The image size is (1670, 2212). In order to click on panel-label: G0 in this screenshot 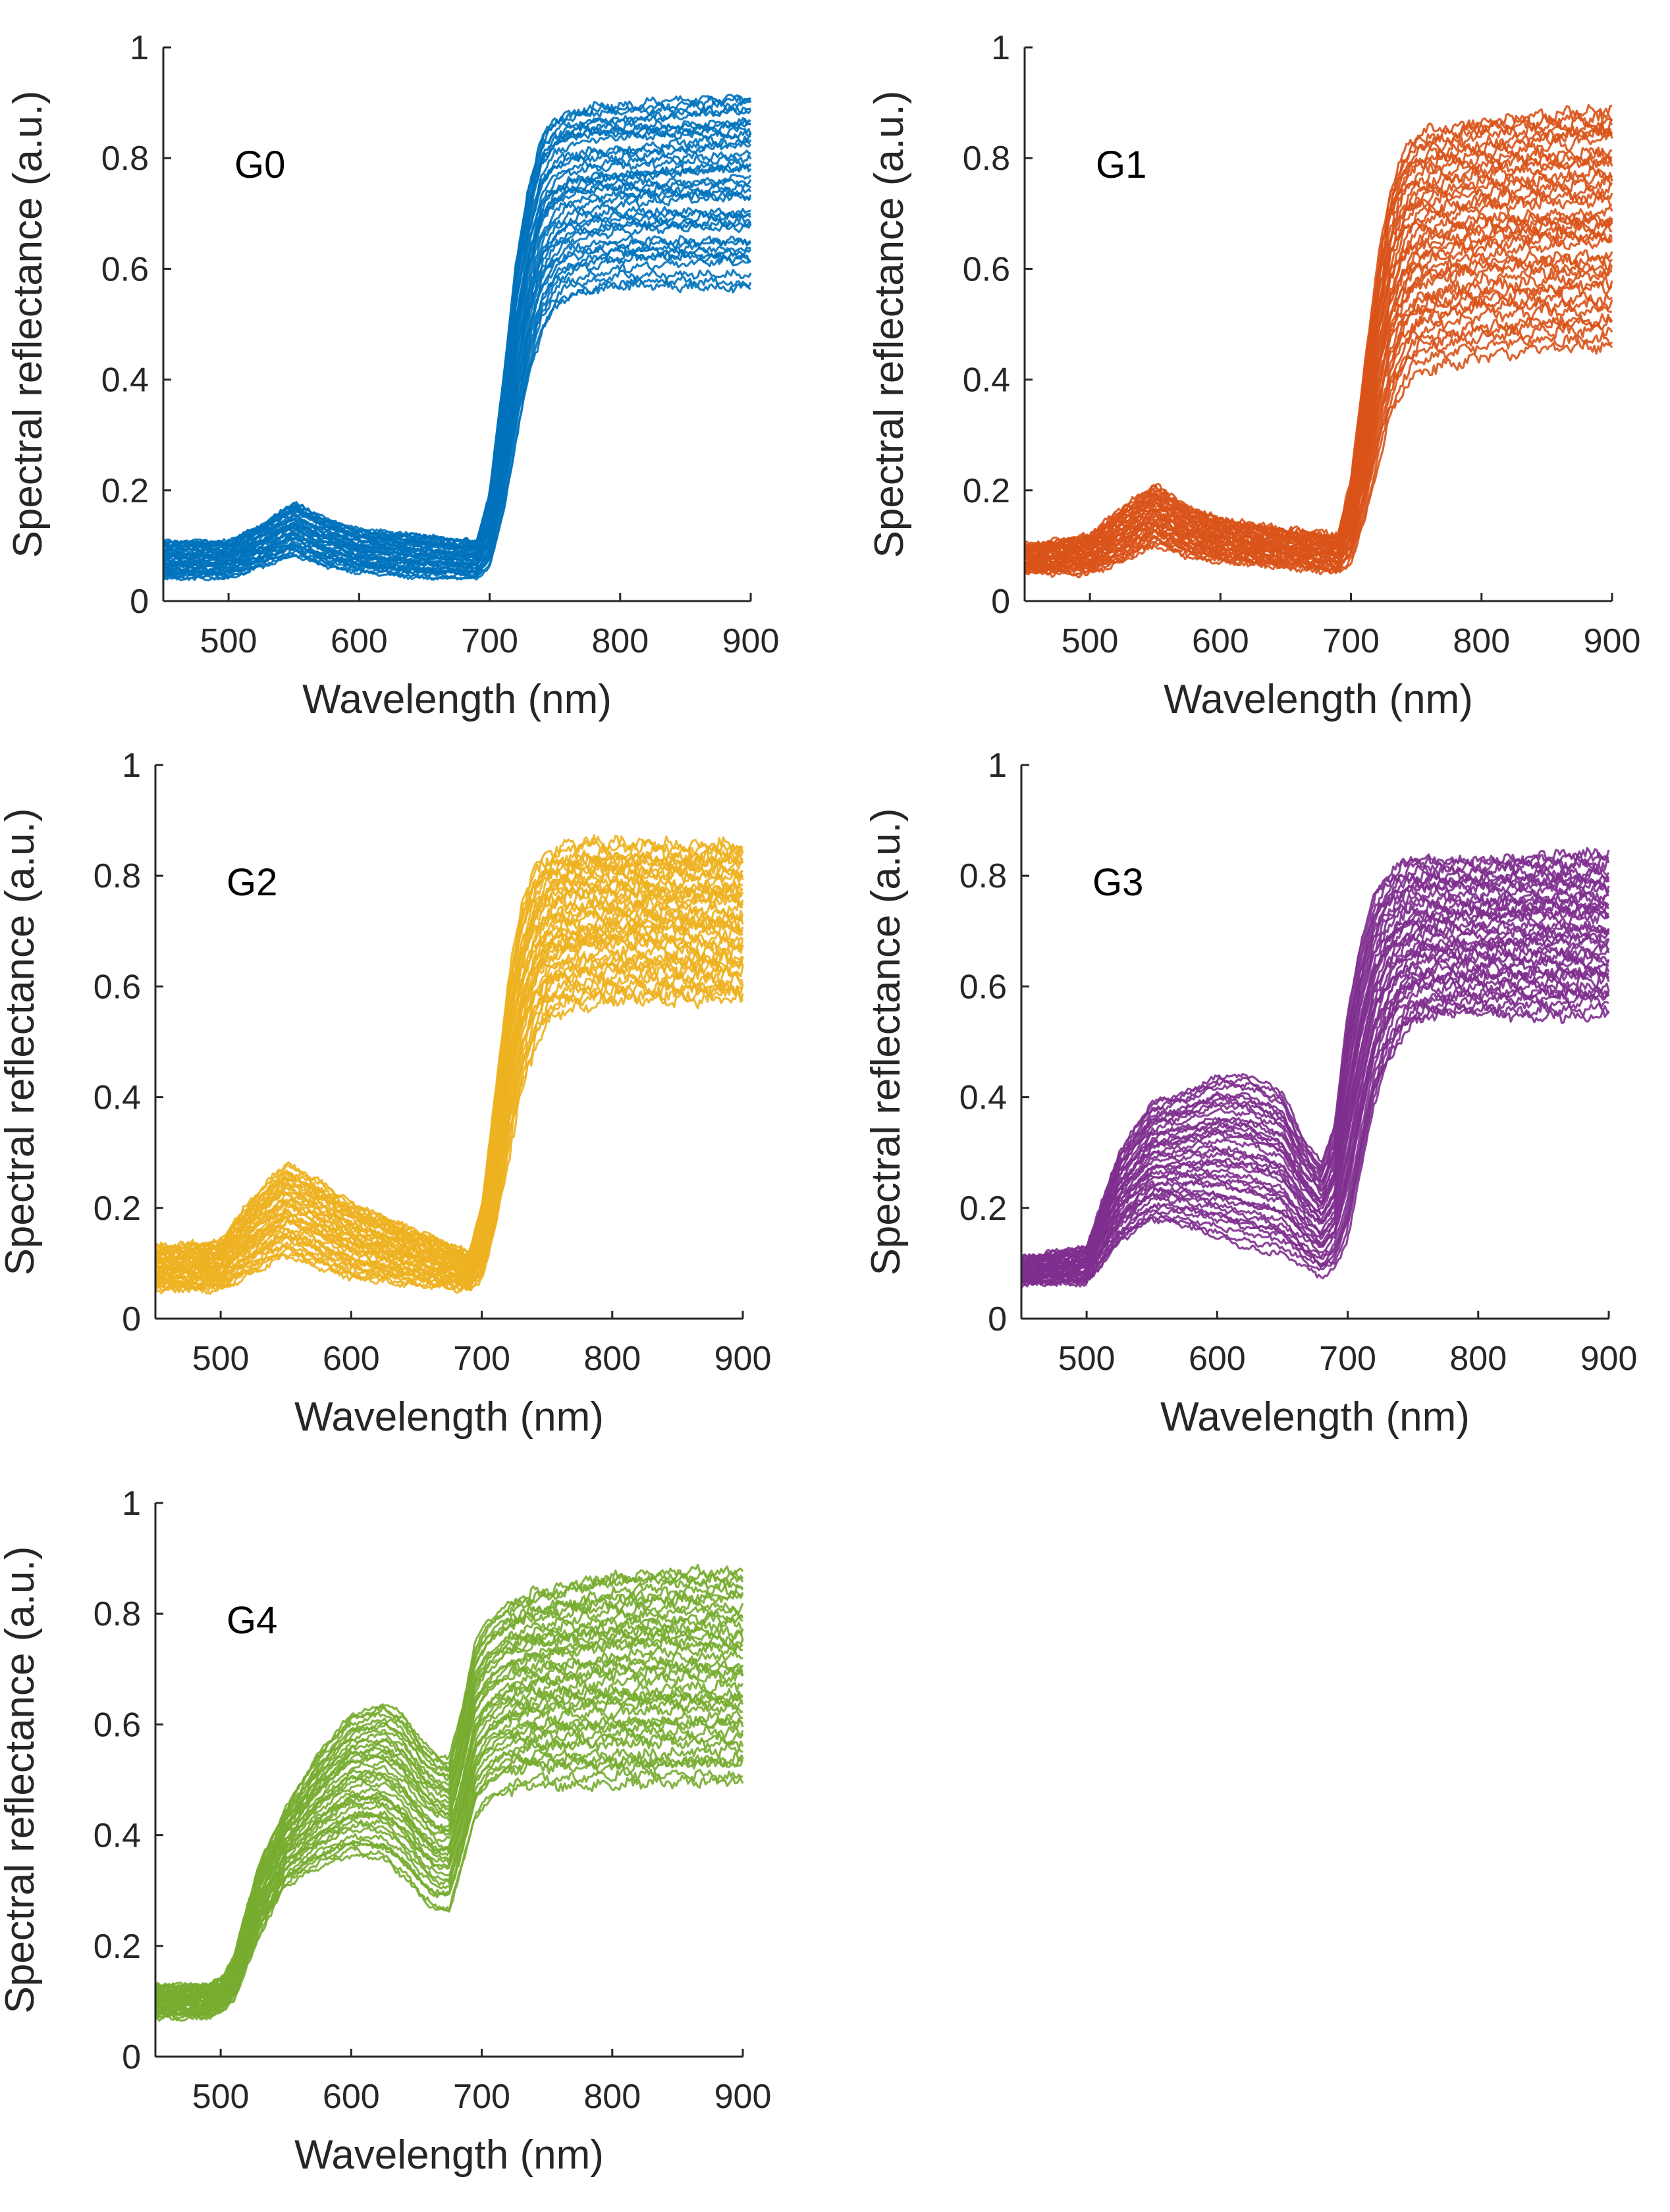, I will do `click(259, 165)`.